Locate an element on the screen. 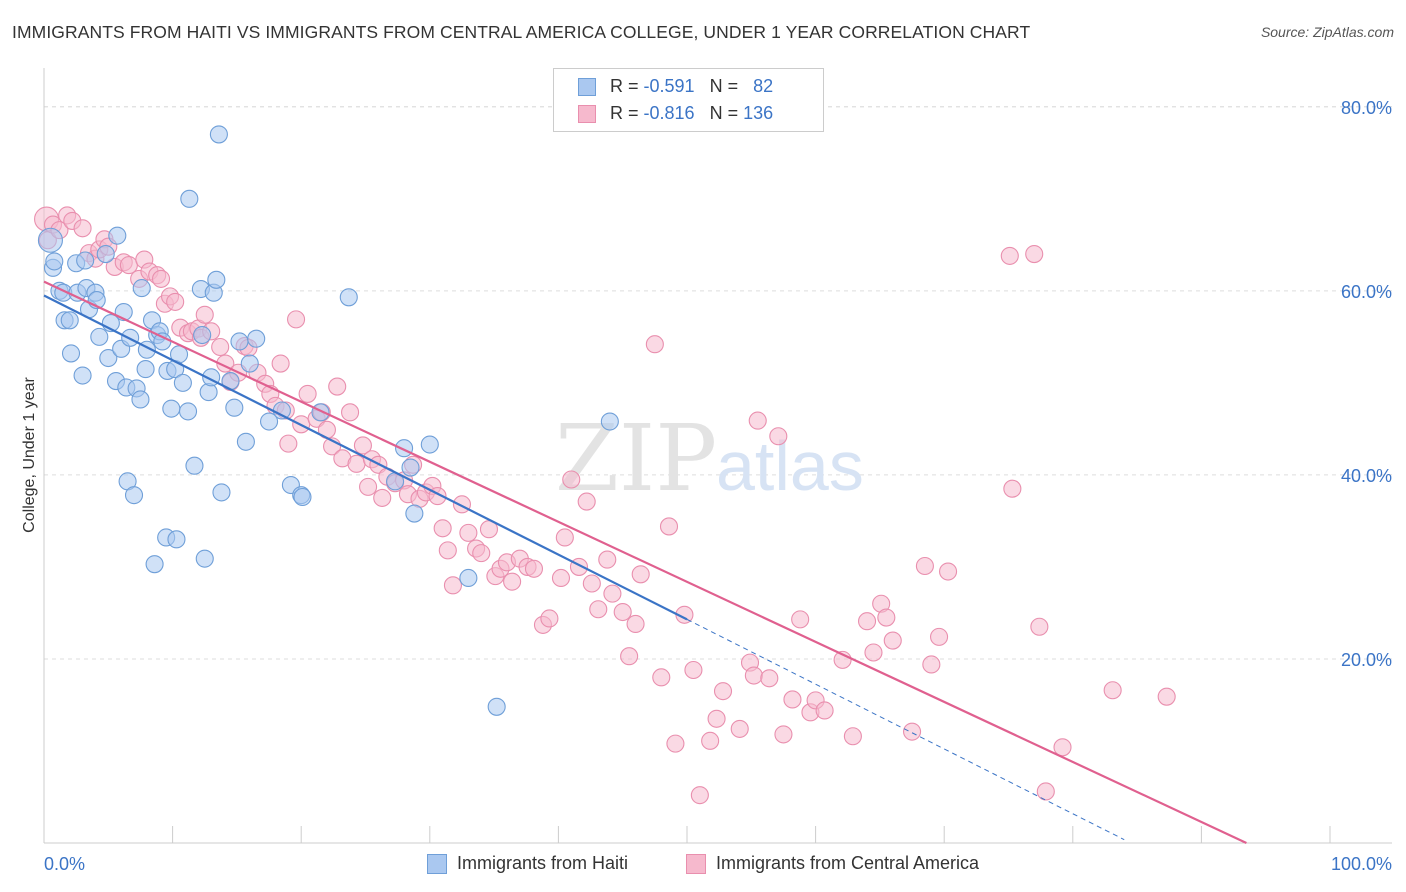 The height and width of the screenshot is (892, 1406). haiti-trend-extension is located at coordinates (905, 729).